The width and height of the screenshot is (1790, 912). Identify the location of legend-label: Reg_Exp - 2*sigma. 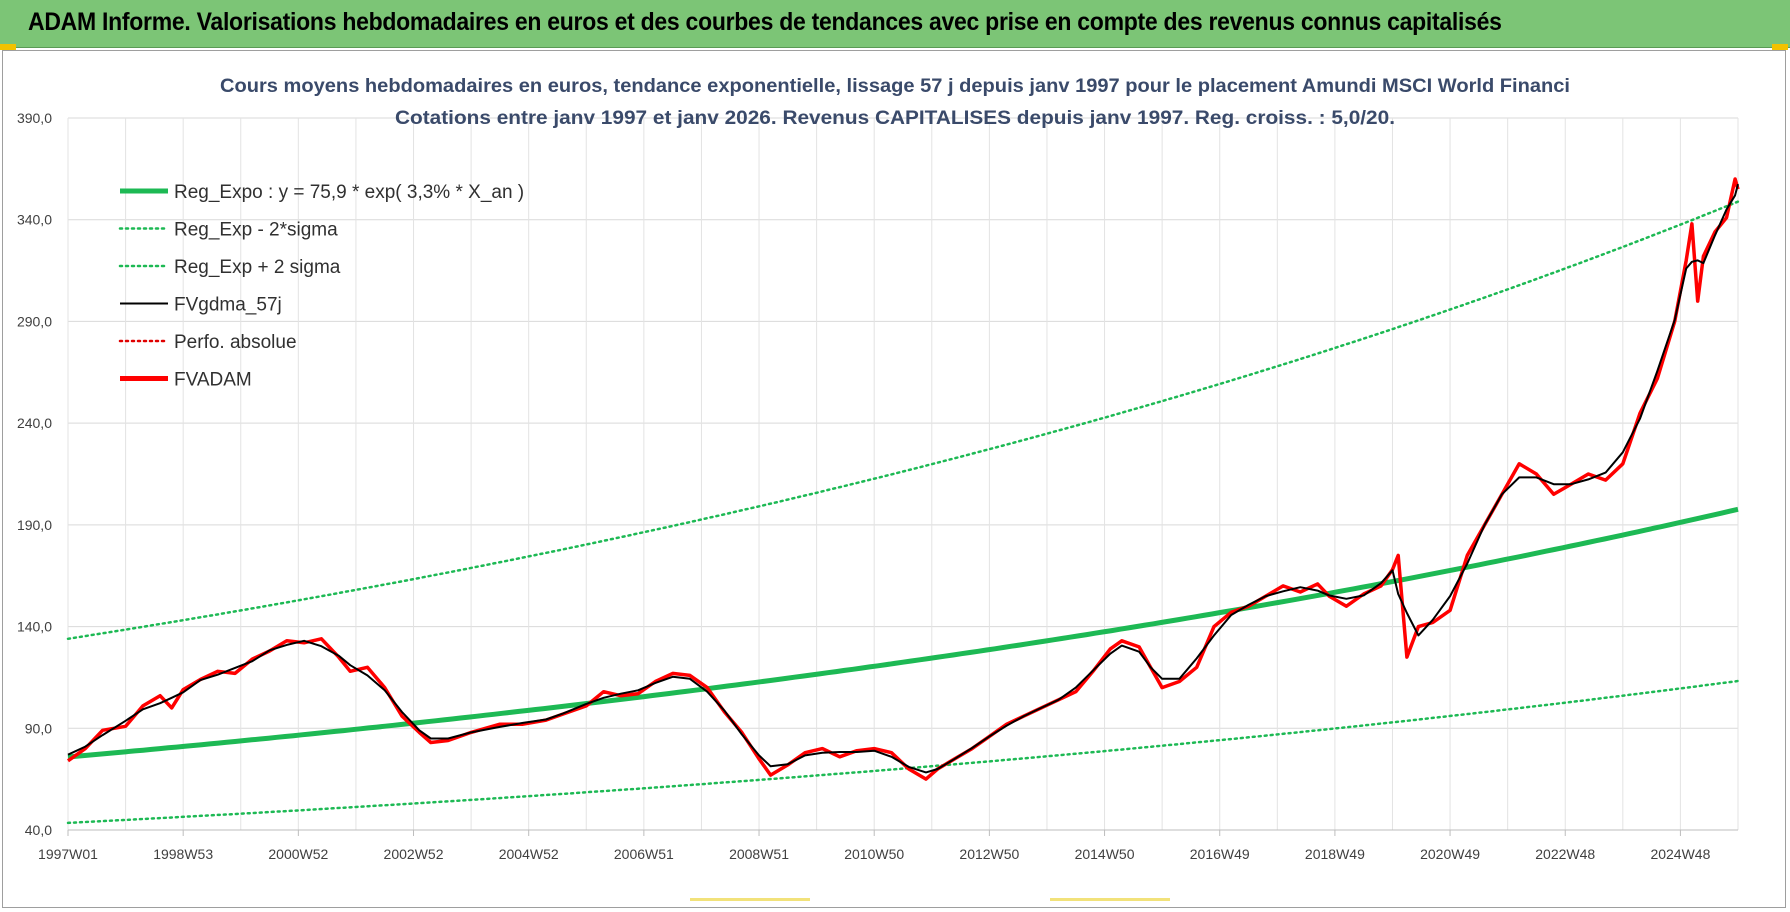
(256, 230).